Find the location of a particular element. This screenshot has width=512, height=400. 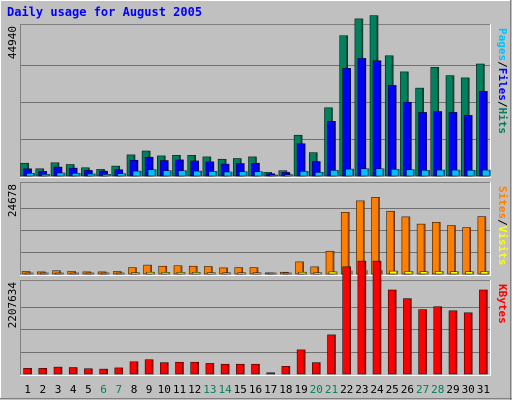

legend-word: Visits is located at coordinates (502, 246).